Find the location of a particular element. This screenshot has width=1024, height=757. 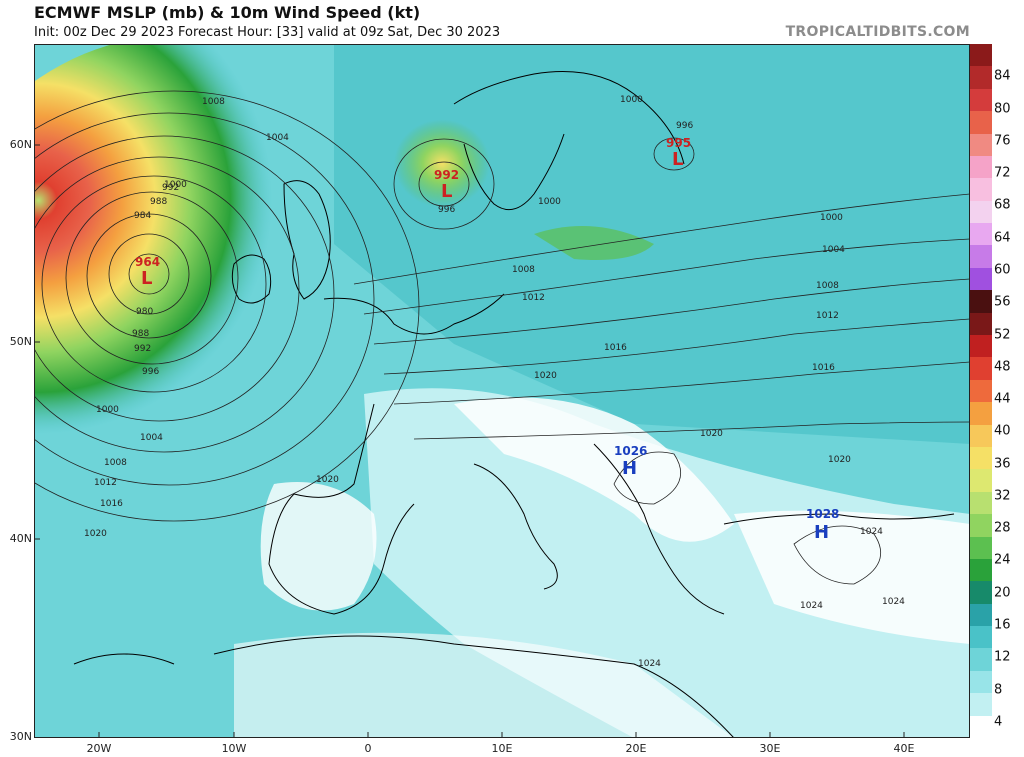

colorbar-label: 72 is located at coordinates (1002, 173).